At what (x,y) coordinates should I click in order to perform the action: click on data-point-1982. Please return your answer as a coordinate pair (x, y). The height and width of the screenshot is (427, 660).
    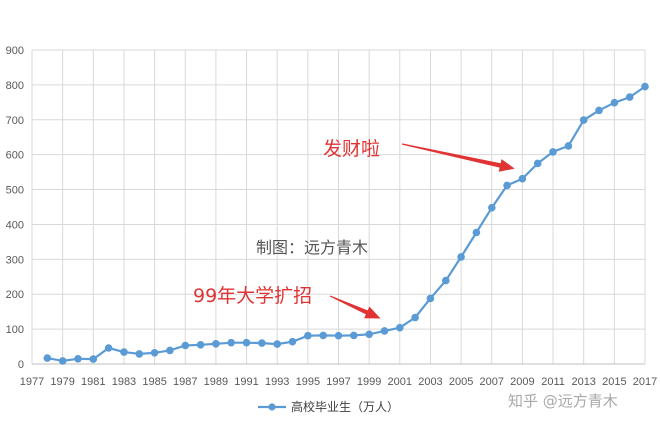
    Looking at the image, I should click on (108, 348).